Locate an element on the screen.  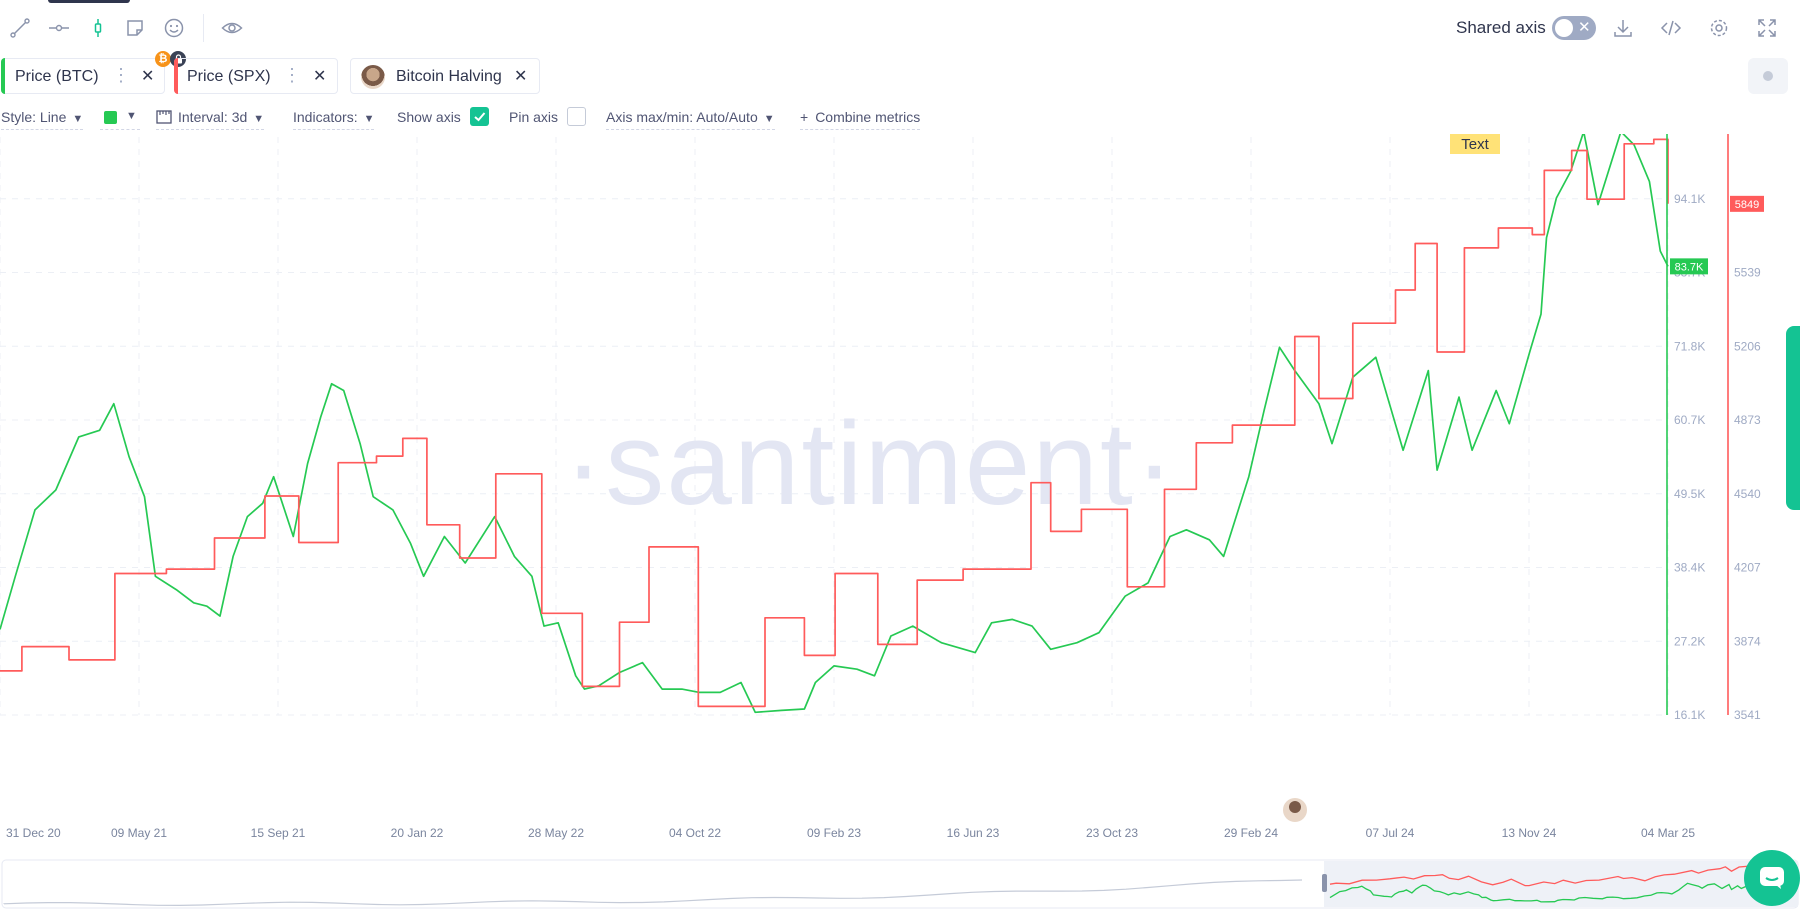
style-select: Style: Line ▼ is located at coordinates (42, 118).